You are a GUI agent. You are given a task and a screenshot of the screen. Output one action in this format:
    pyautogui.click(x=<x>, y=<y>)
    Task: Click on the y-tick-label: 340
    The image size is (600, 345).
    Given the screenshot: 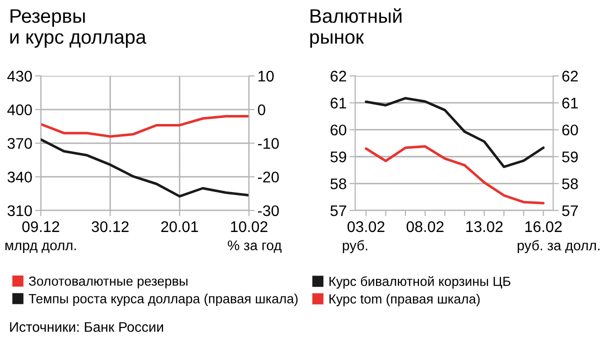 What is the action you would take?
    pyautogui.click(x=20, y=177)
    